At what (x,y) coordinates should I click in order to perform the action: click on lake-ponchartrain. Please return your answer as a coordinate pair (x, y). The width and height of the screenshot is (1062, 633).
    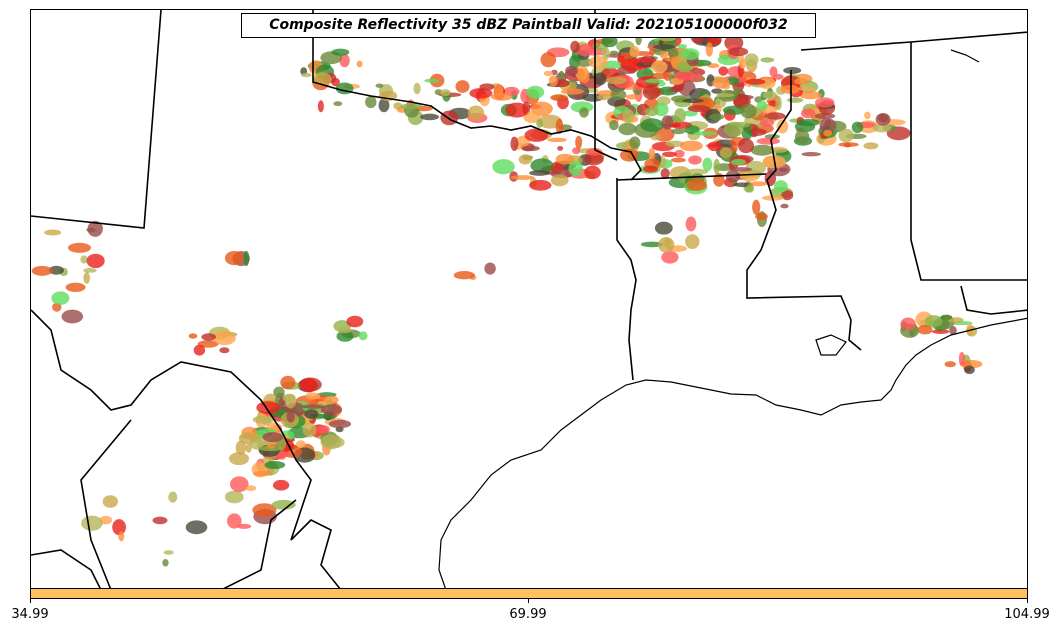
    Looking at the image, I should click on (831, 345).